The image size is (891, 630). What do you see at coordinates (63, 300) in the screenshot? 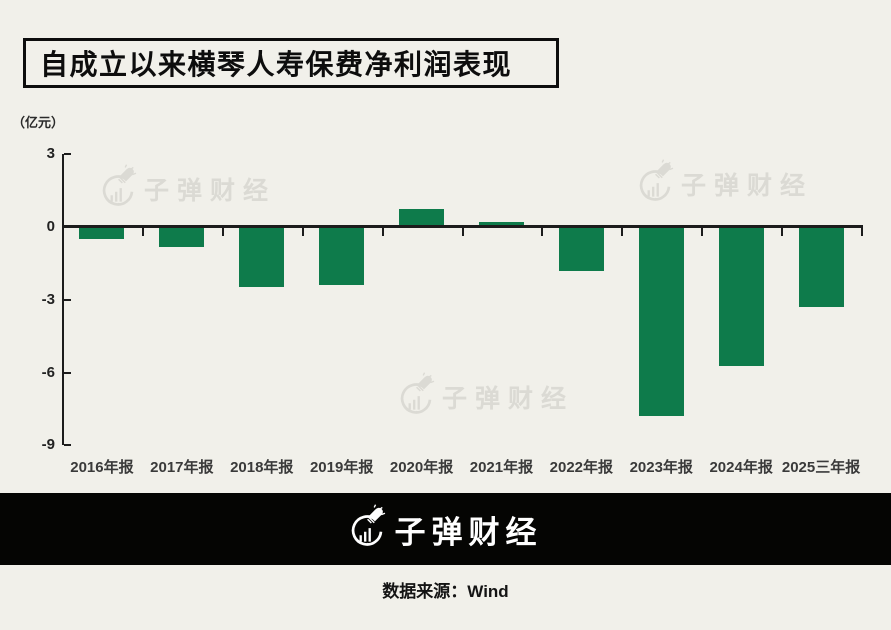
I see `y-axis-line` at bounding box center [63, 300].